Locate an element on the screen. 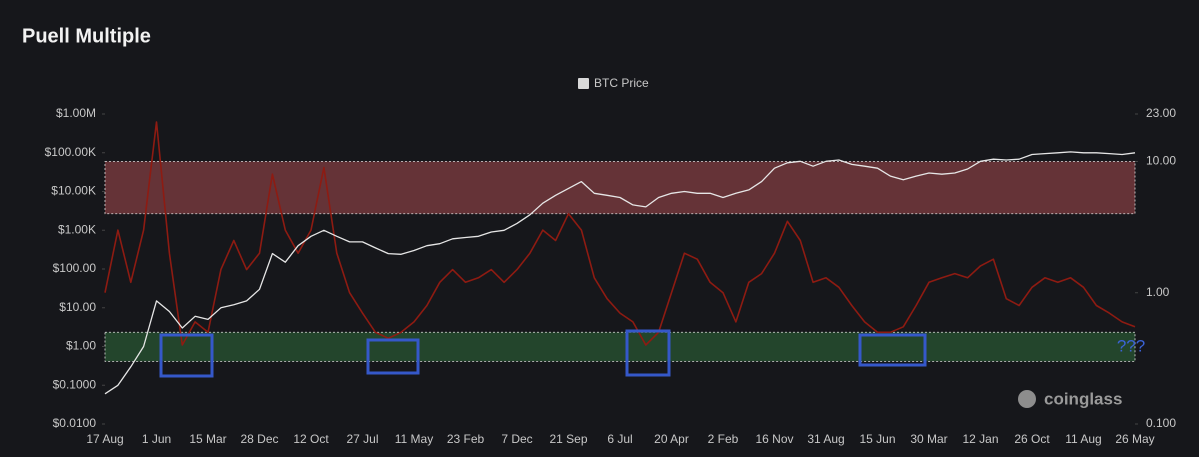  y2-tick-label: 10.00 is located at coordinates (1161, 161).